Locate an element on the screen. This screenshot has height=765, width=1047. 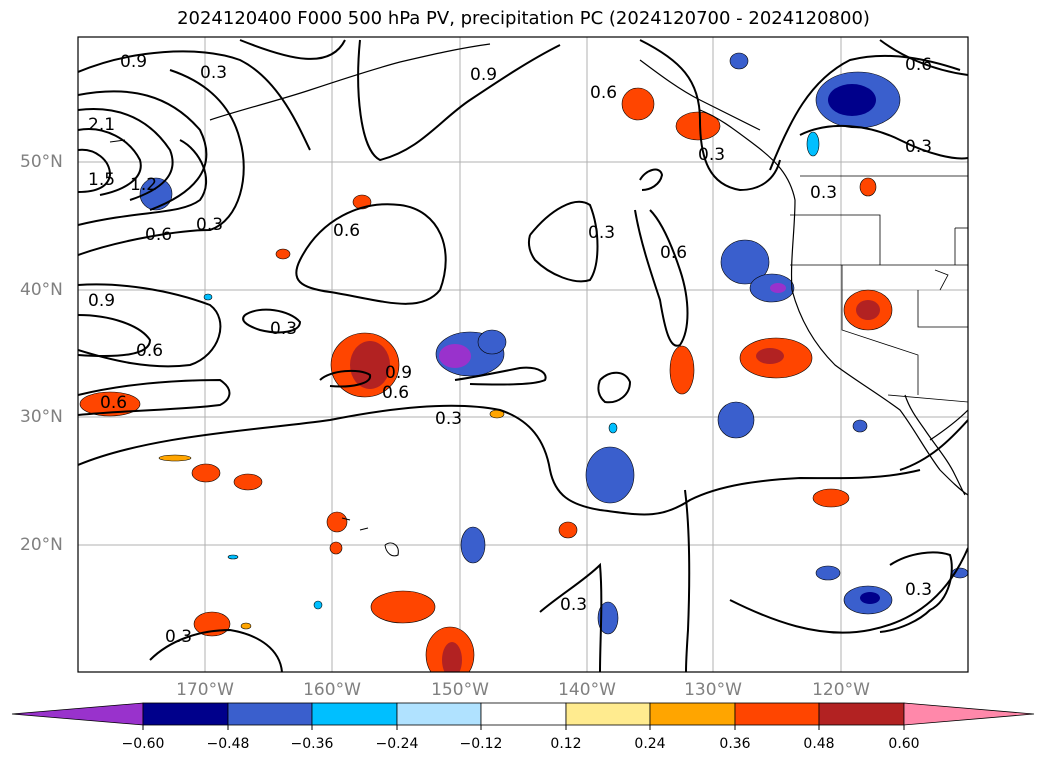
colorbar-tick-label: −0.60 is located at coordinates (143, 744).